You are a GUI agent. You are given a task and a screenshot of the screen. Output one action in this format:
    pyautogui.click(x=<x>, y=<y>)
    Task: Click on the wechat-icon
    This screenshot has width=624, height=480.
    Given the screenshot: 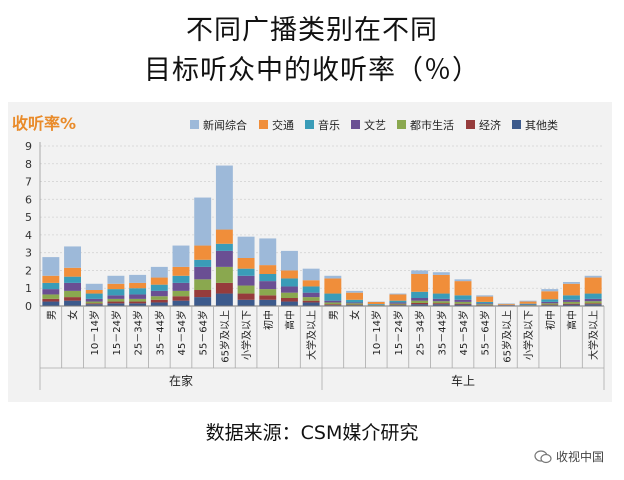 What is the action you would take?
    pyautogui.click(x=543, y=456)
    